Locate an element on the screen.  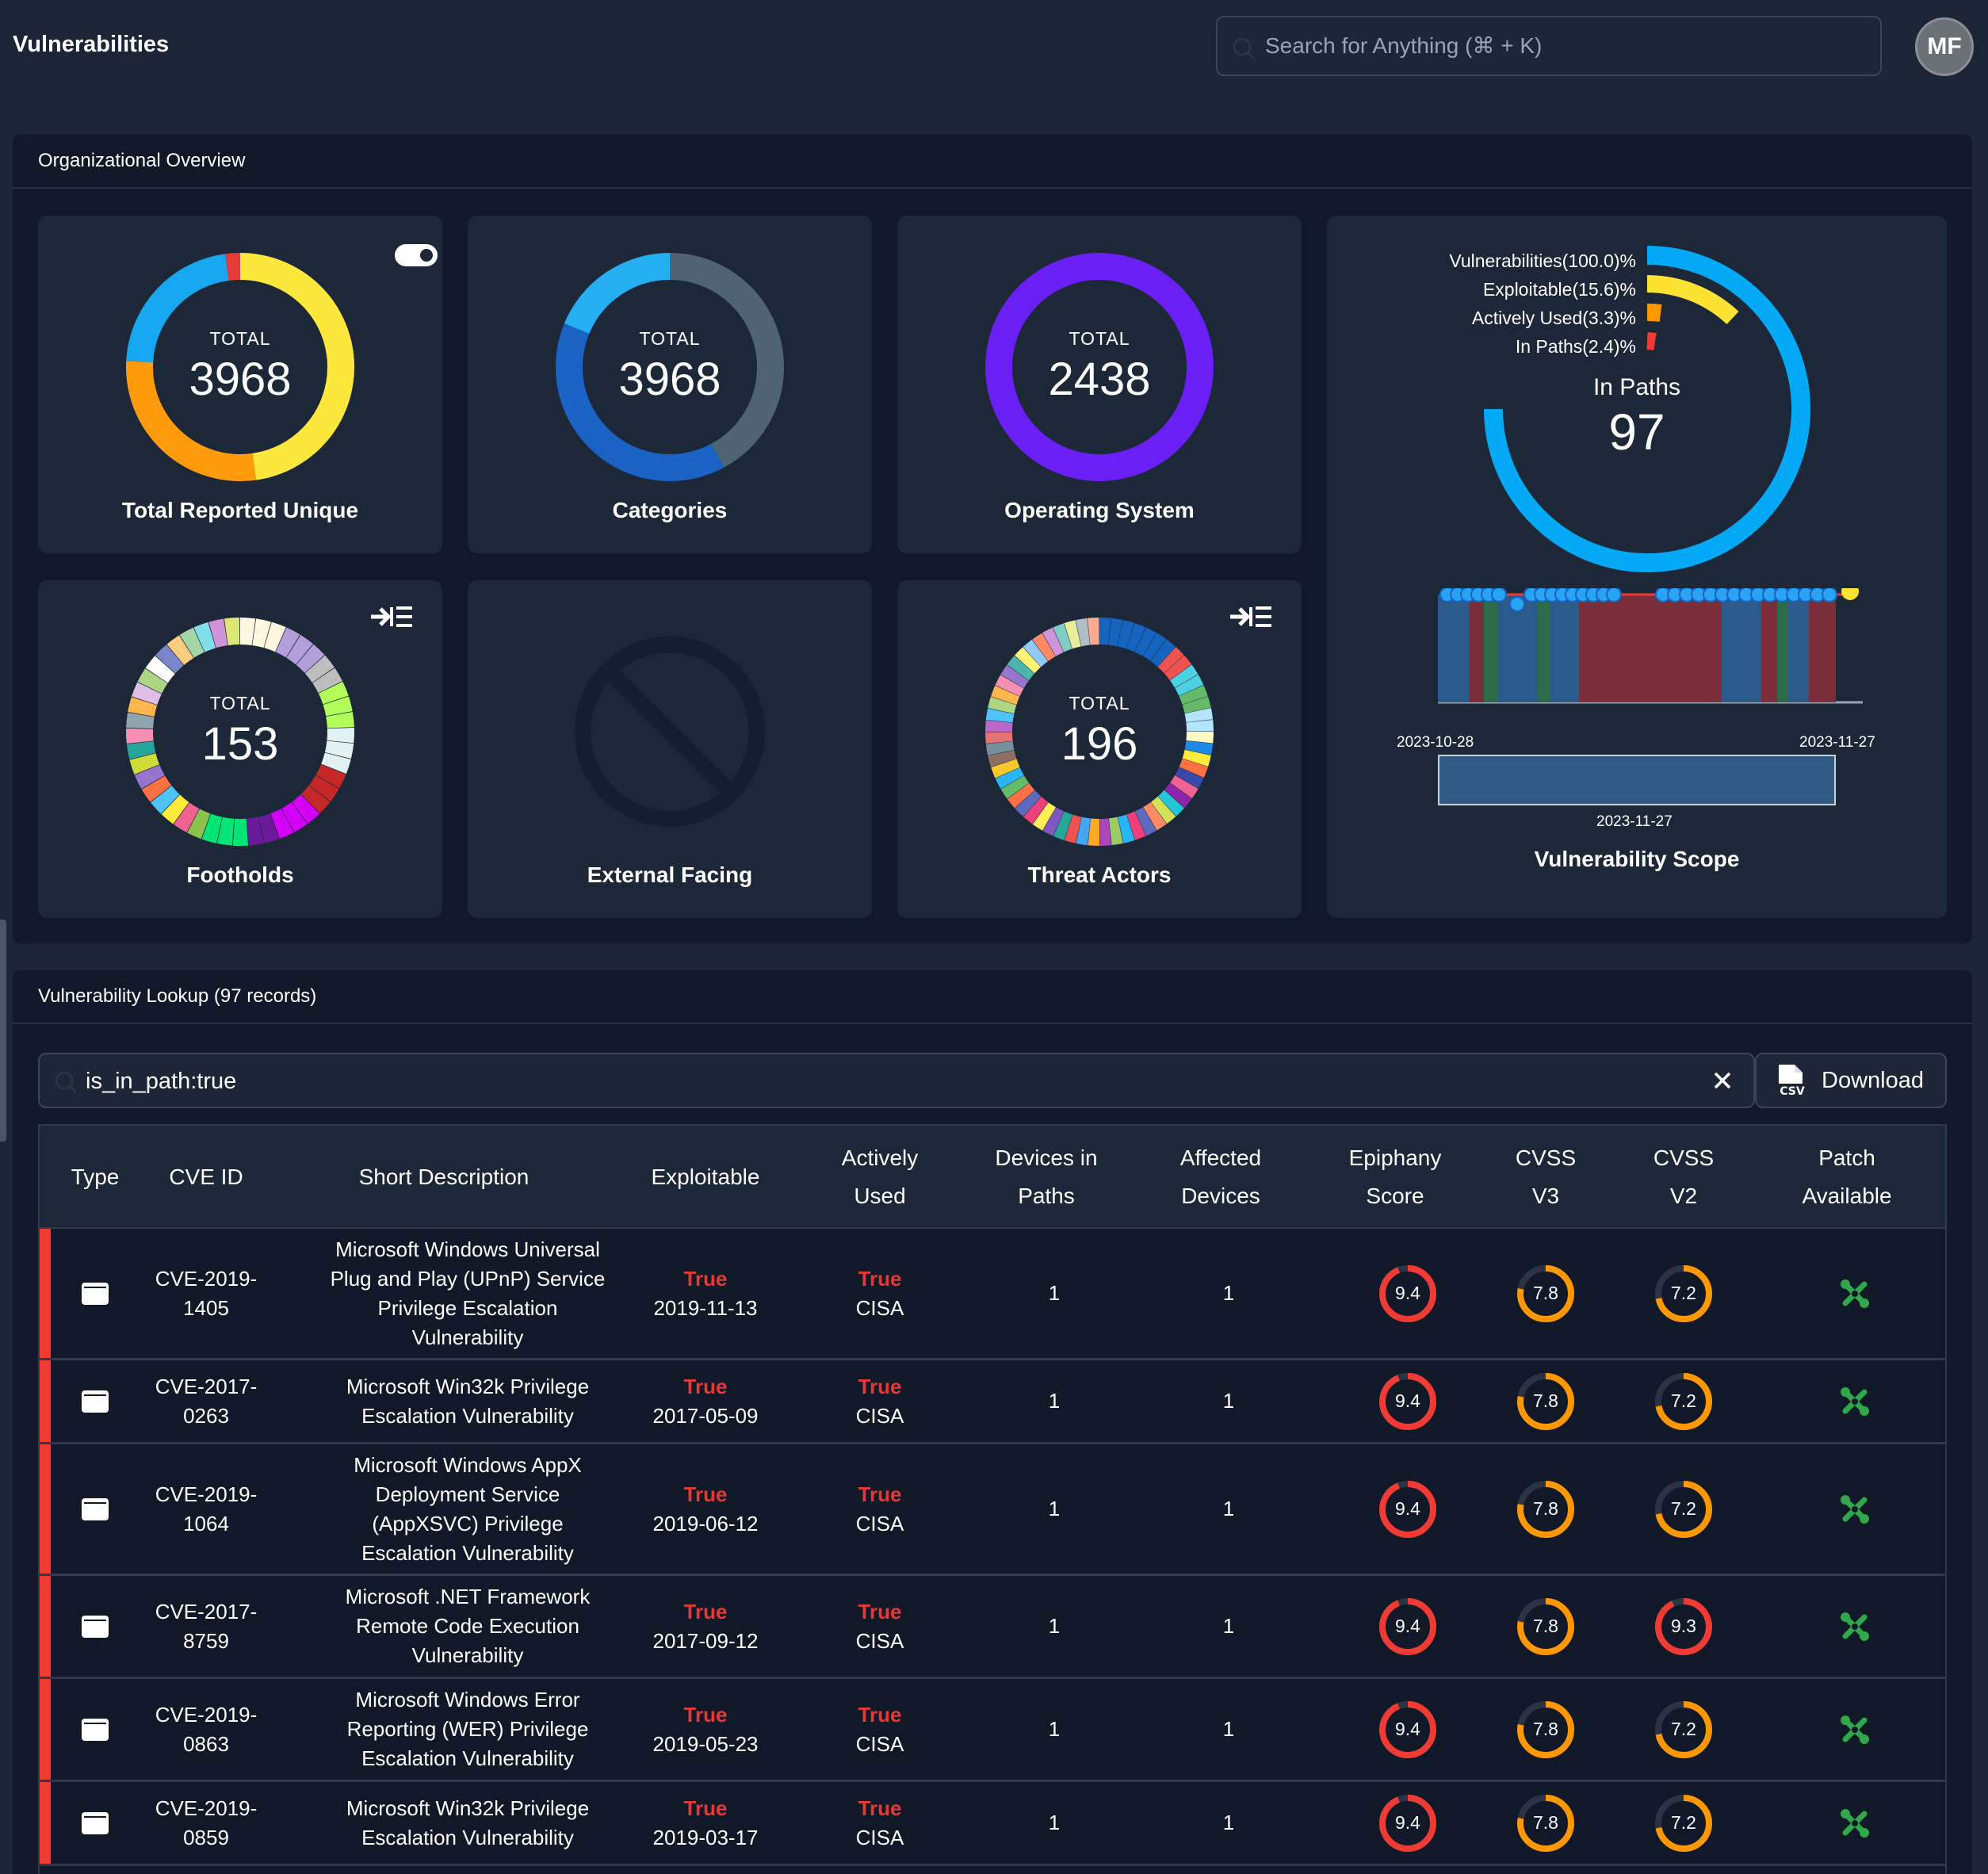
brush-handle is located at coordinates (1637, 780).